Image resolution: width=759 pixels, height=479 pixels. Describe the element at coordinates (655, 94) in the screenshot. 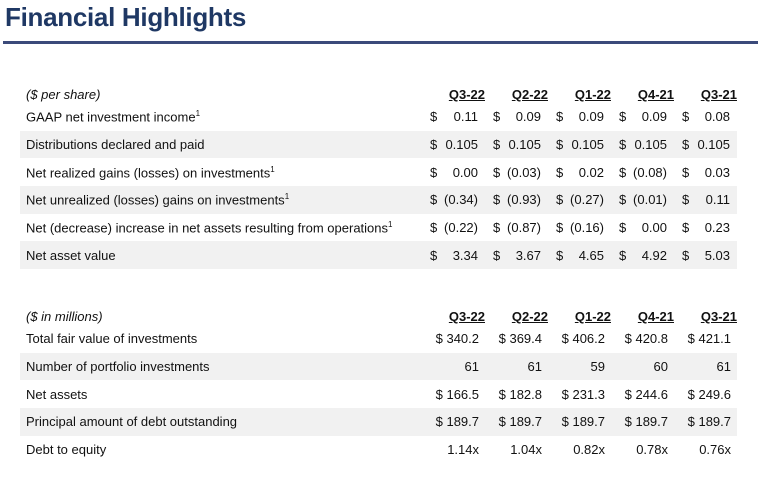

I see `column-header: Q4-21` at that location.